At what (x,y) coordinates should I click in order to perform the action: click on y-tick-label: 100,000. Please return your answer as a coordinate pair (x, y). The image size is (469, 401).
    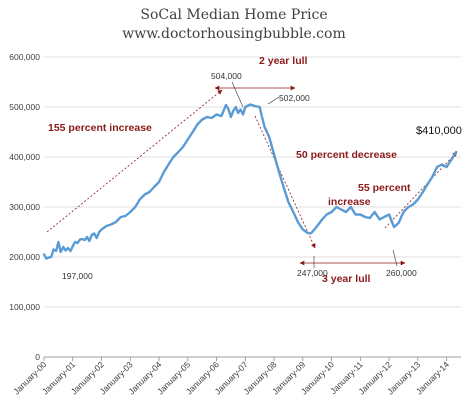
    Looking at the image, I should click on (24, 307).